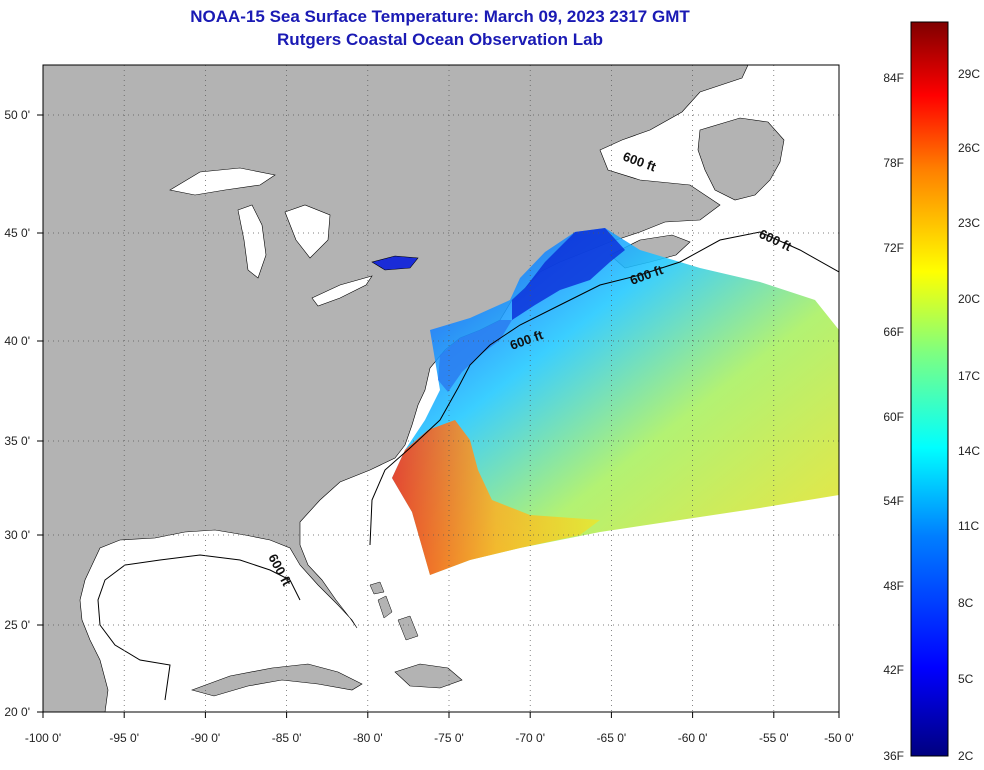 The width and height of the screenshot is (984, 770). Describe the element at coordinates (966, 603) in the screenshot. I see `colorbar-c-label: 8C` at that location.